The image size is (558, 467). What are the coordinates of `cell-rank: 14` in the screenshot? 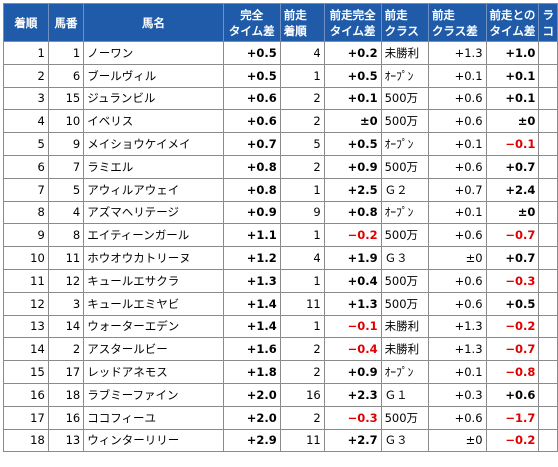 It's located at (26, 349).